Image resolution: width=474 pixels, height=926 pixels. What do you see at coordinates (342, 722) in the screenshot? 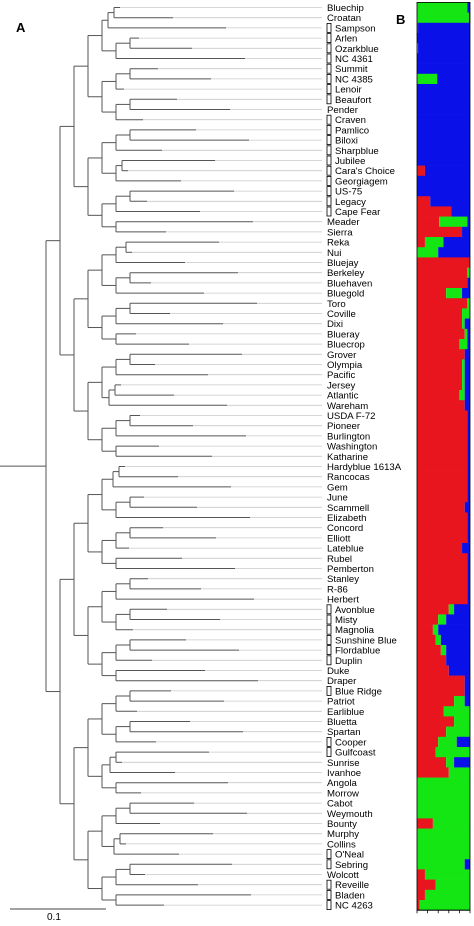
I see `cultivar-label: Bluetta` at bounding box center [342, 722].